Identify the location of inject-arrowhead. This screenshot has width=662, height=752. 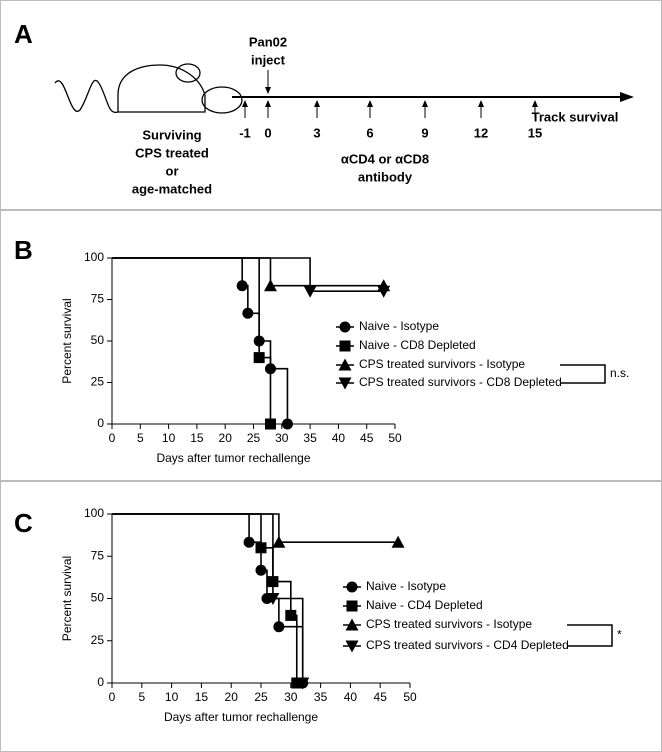
(268, 90).